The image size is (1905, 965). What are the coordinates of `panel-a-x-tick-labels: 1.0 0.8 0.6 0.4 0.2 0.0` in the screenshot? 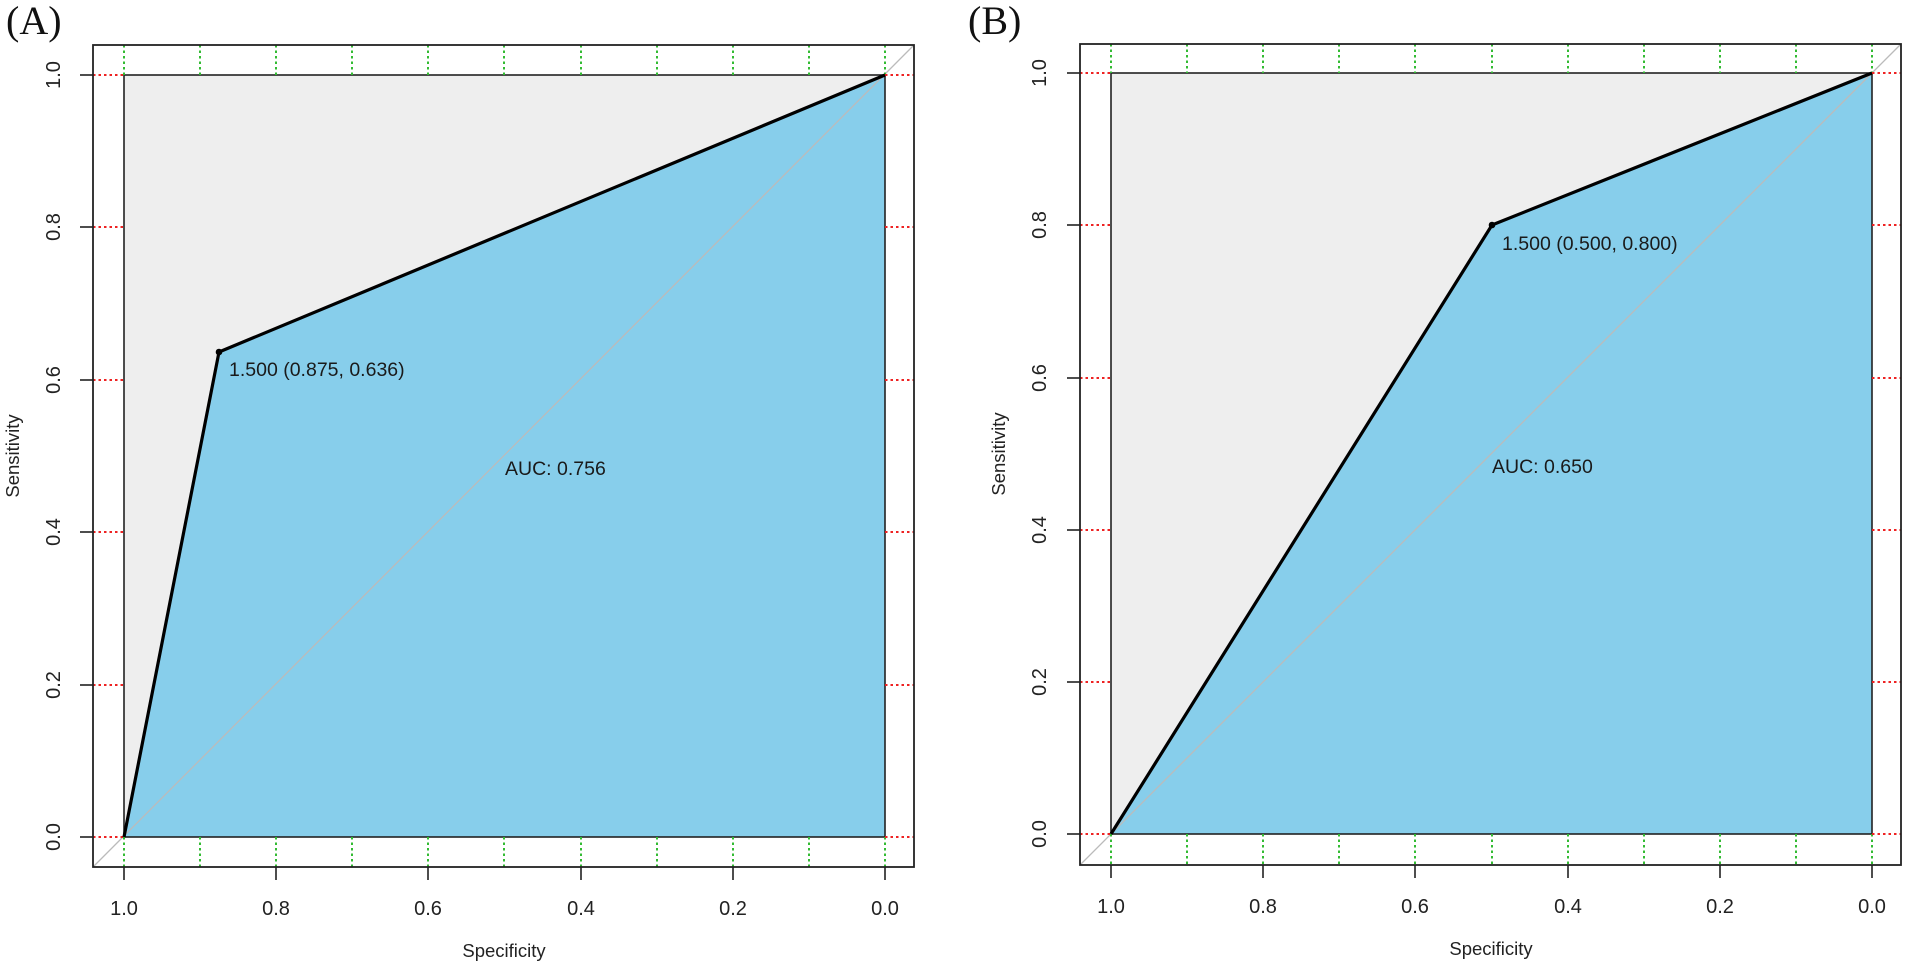 It's located at (504, 909).